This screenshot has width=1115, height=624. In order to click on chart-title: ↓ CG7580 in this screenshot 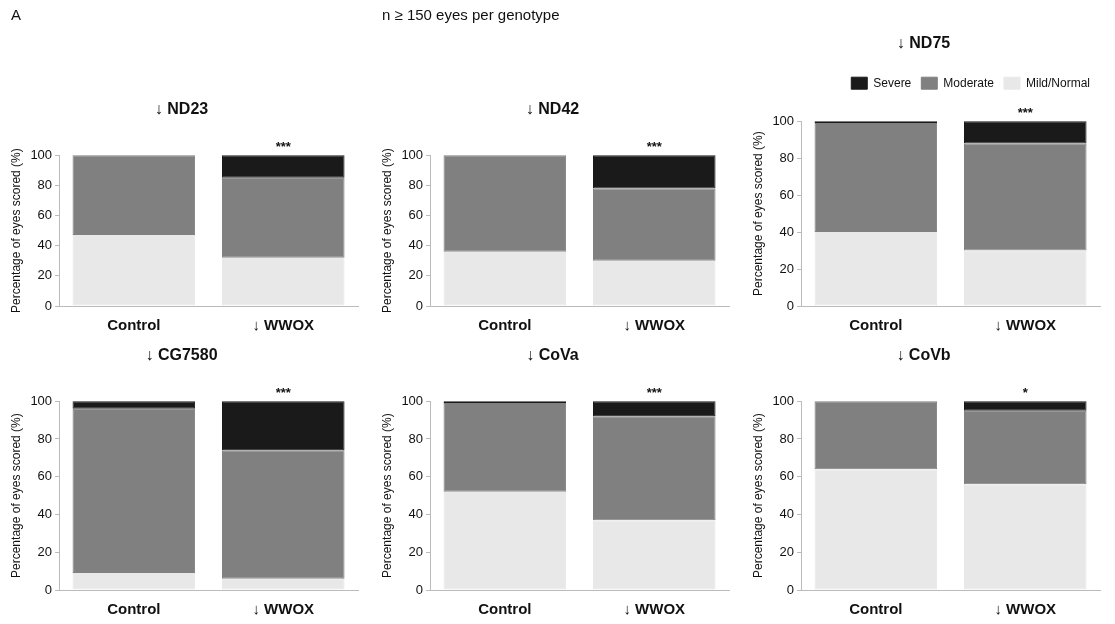, I will do `click(181, 355)`.